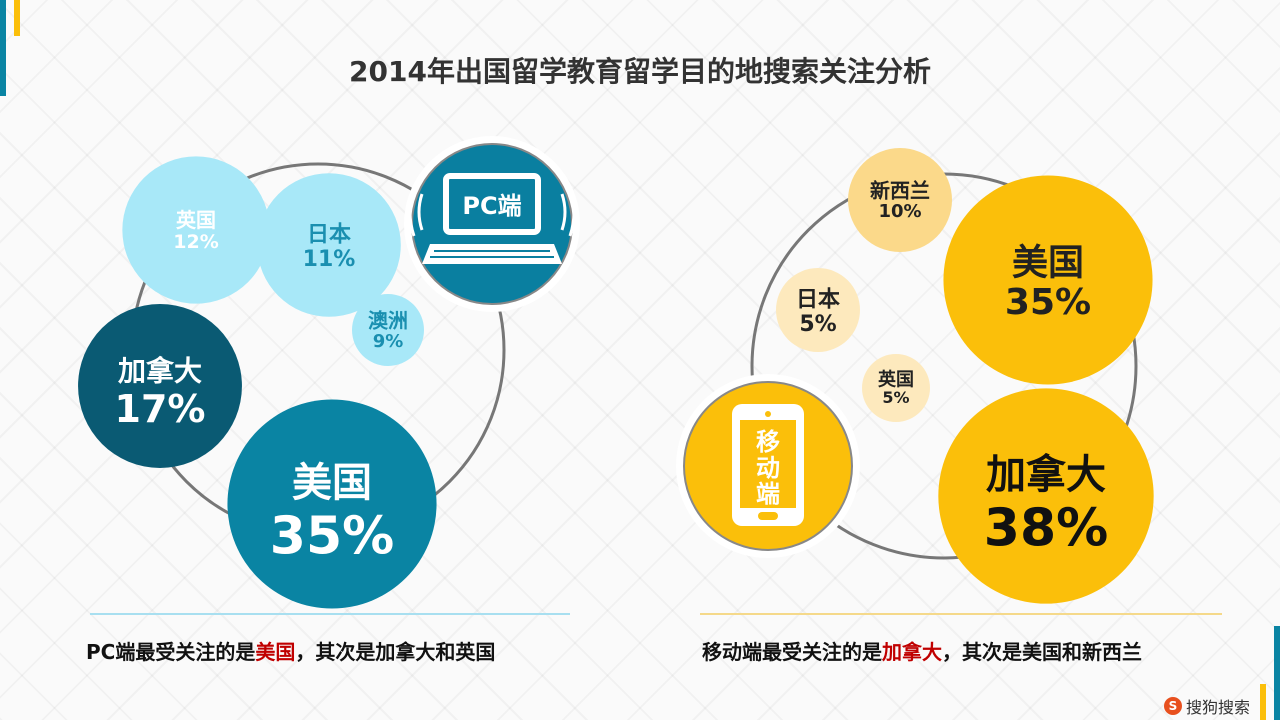  I want to click on pc-bubble-label-0: 美国, so click(332, 483).